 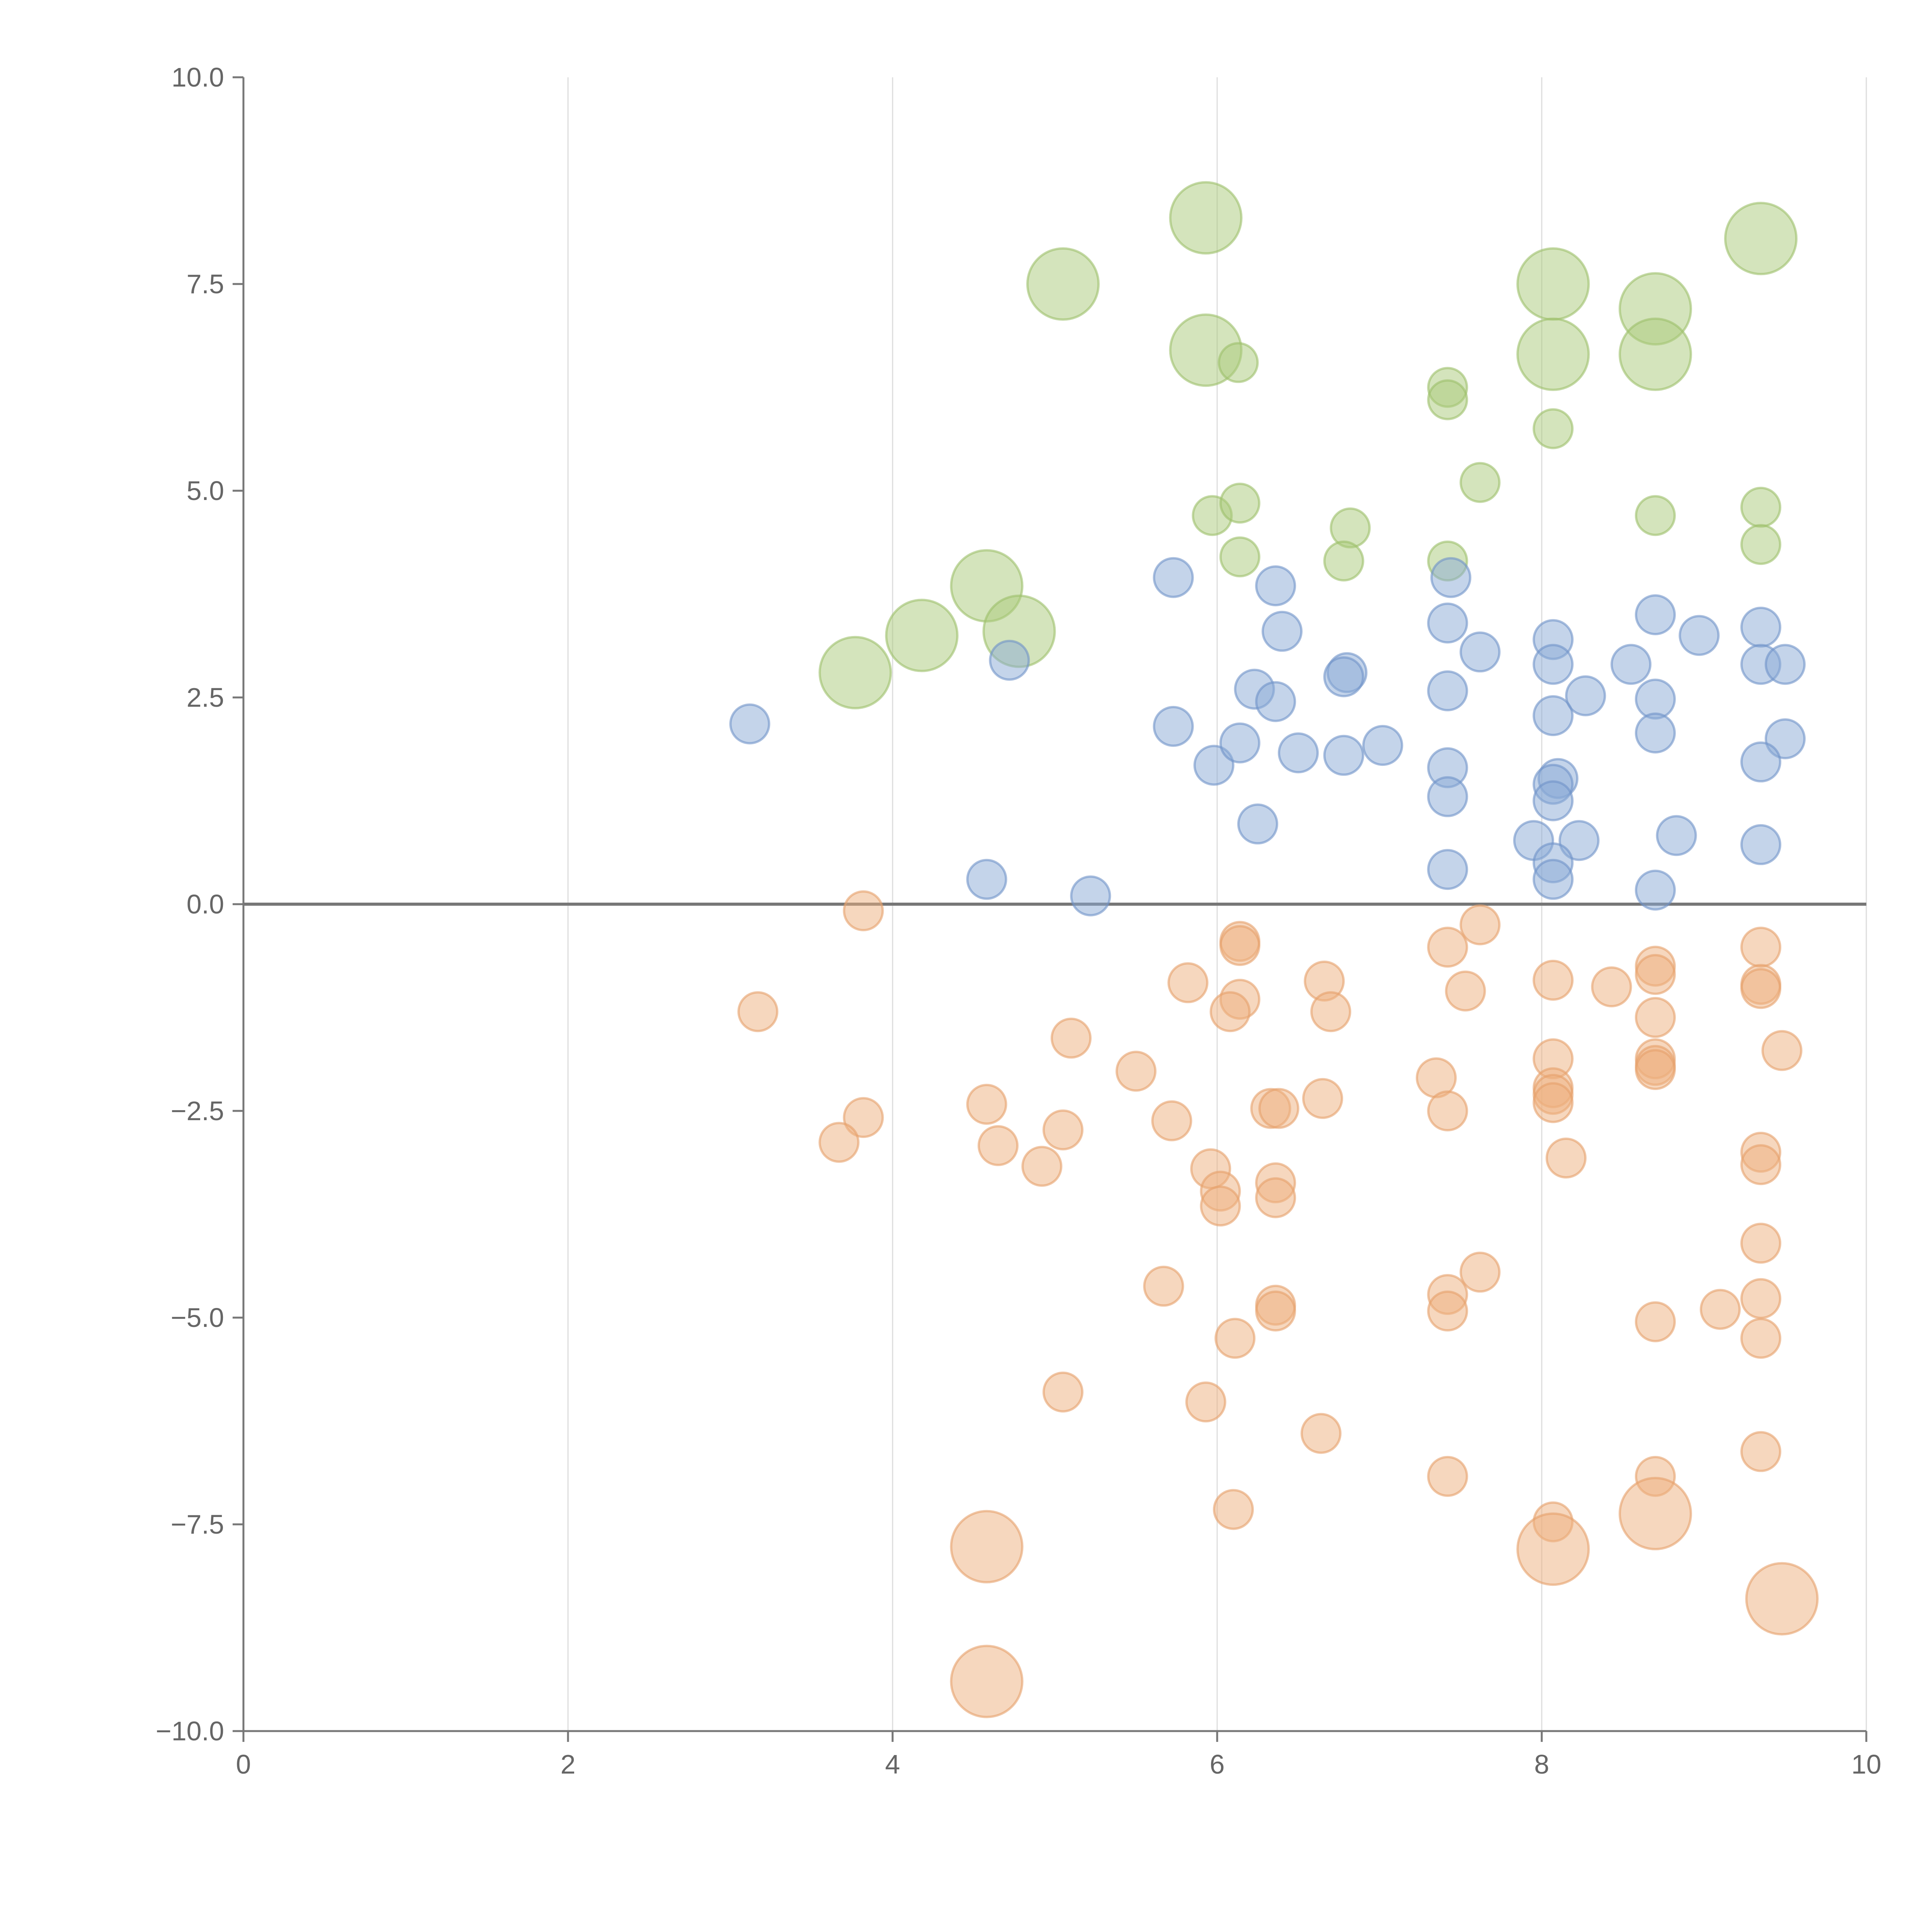 I want to click on x-tick-label: 0, so click(x=244, y=1764).